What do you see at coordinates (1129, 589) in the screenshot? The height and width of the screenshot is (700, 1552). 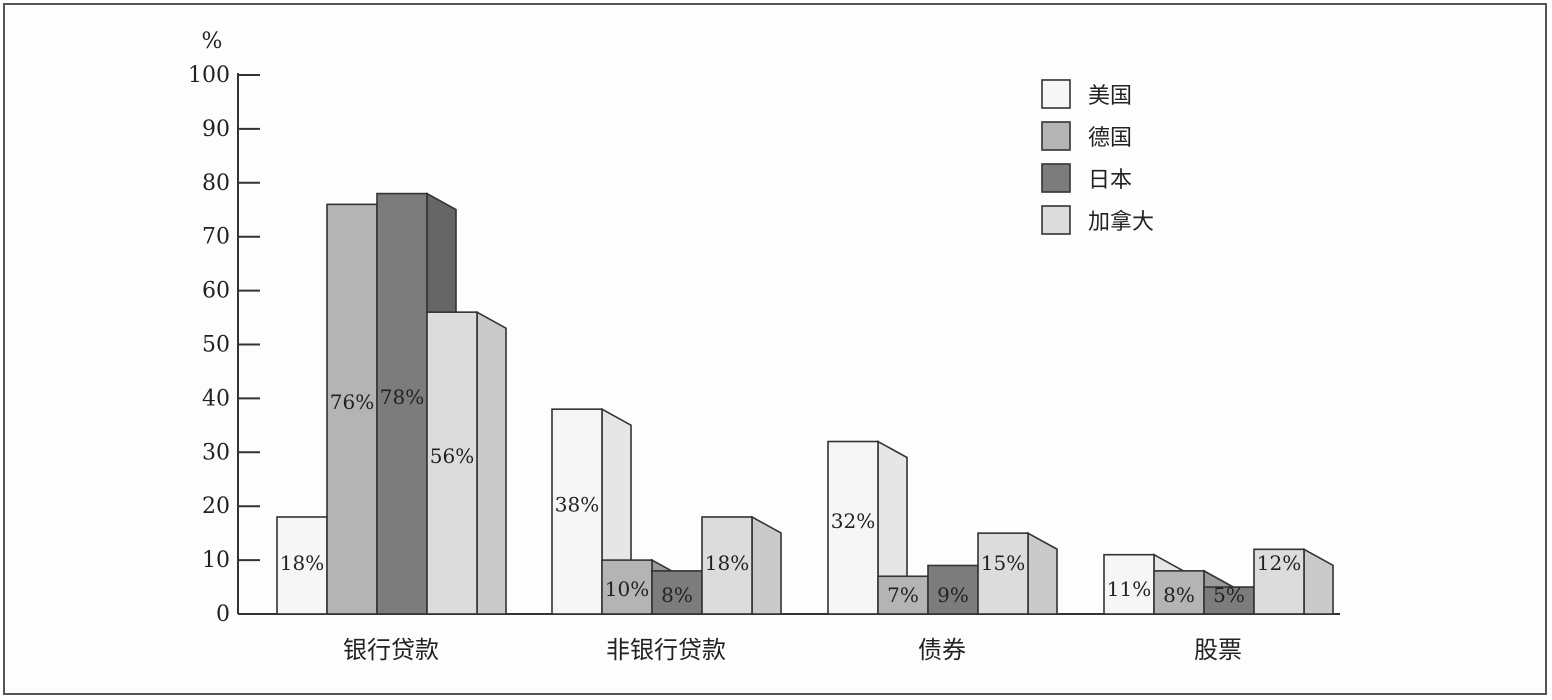 I see `data-label: 11%` at bounding box center [1129, 589].